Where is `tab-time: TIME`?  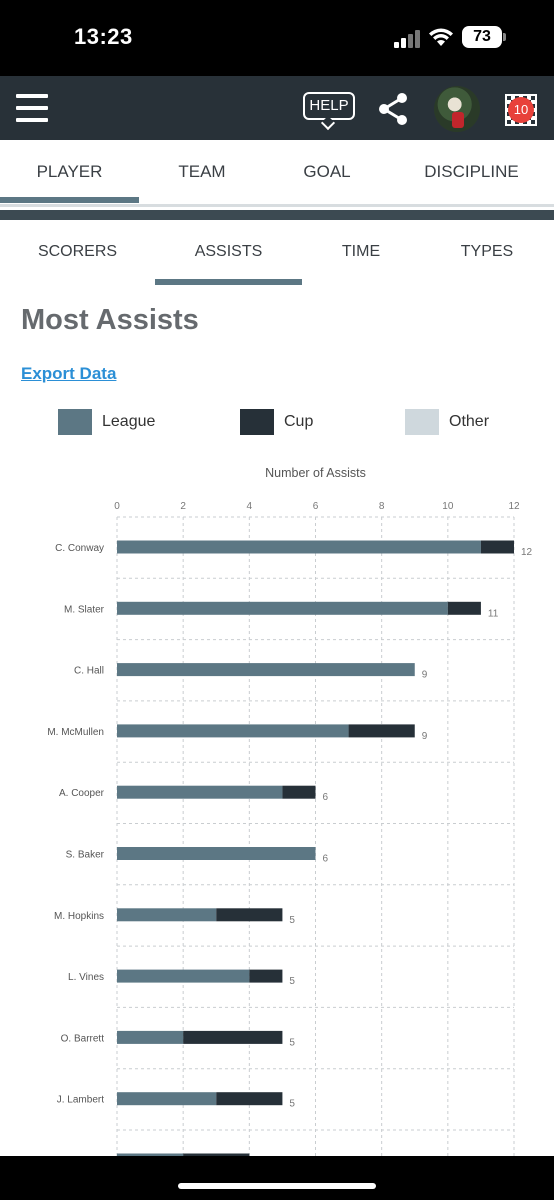
tab-time: TIME is located at coordinates (361, 251).